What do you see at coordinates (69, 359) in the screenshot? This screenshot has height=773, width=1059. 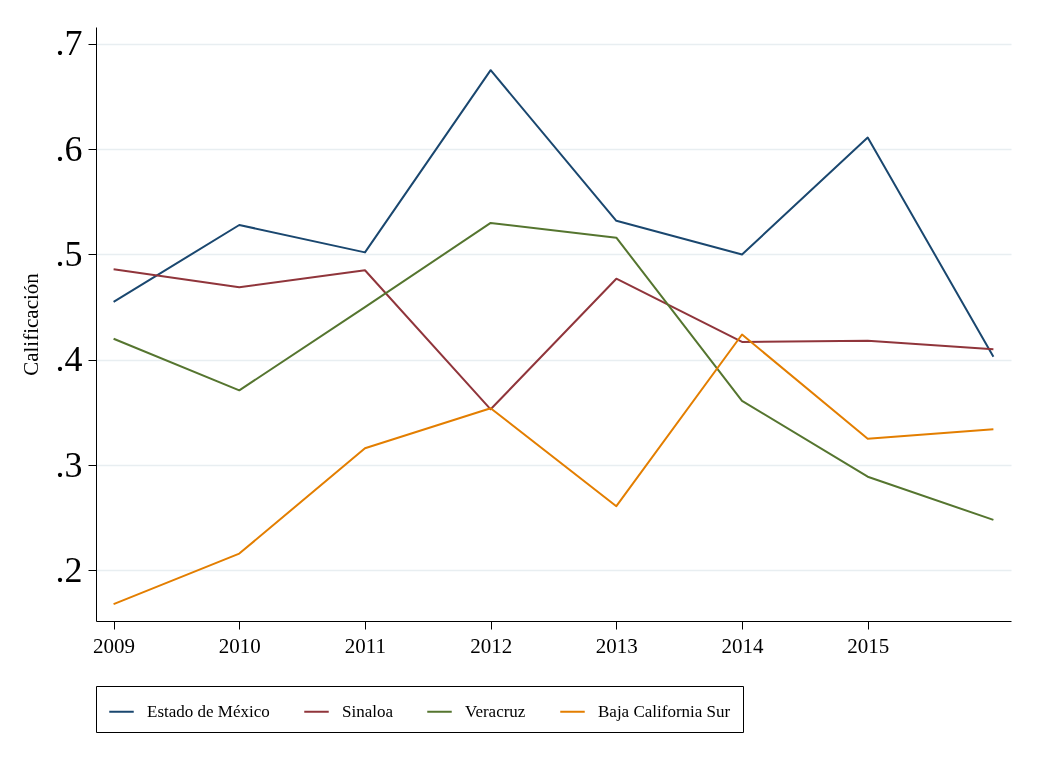 I see `y-tick-label: .4` at bounding box center [69, 359].